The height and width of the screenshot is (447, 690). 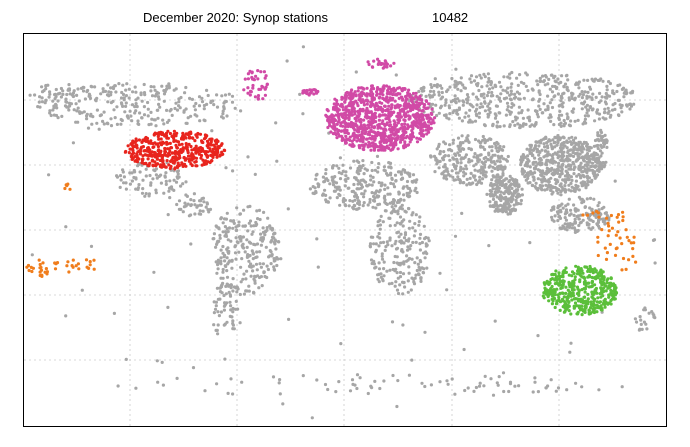 What do you see at coordinates (450, 17) in the screenshot?
I see `station-count: 10482` at bounding box center [450, 17].